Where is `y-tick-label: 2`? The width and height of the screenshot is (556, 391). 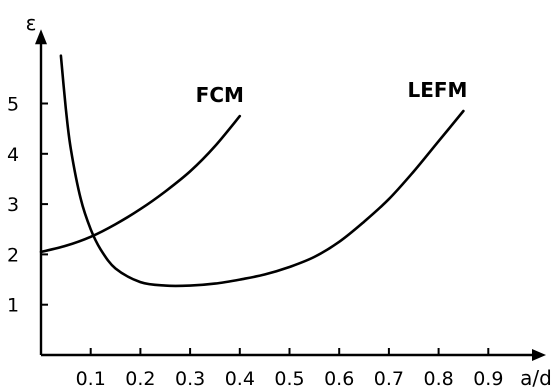 y-tick-label: 2 is located at coordinates (13, 255).